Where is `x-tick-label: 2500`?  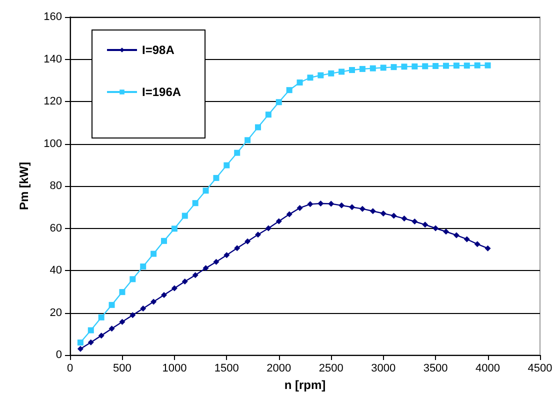
x-tick-label: 2500 is located at coordinates (331, 368).